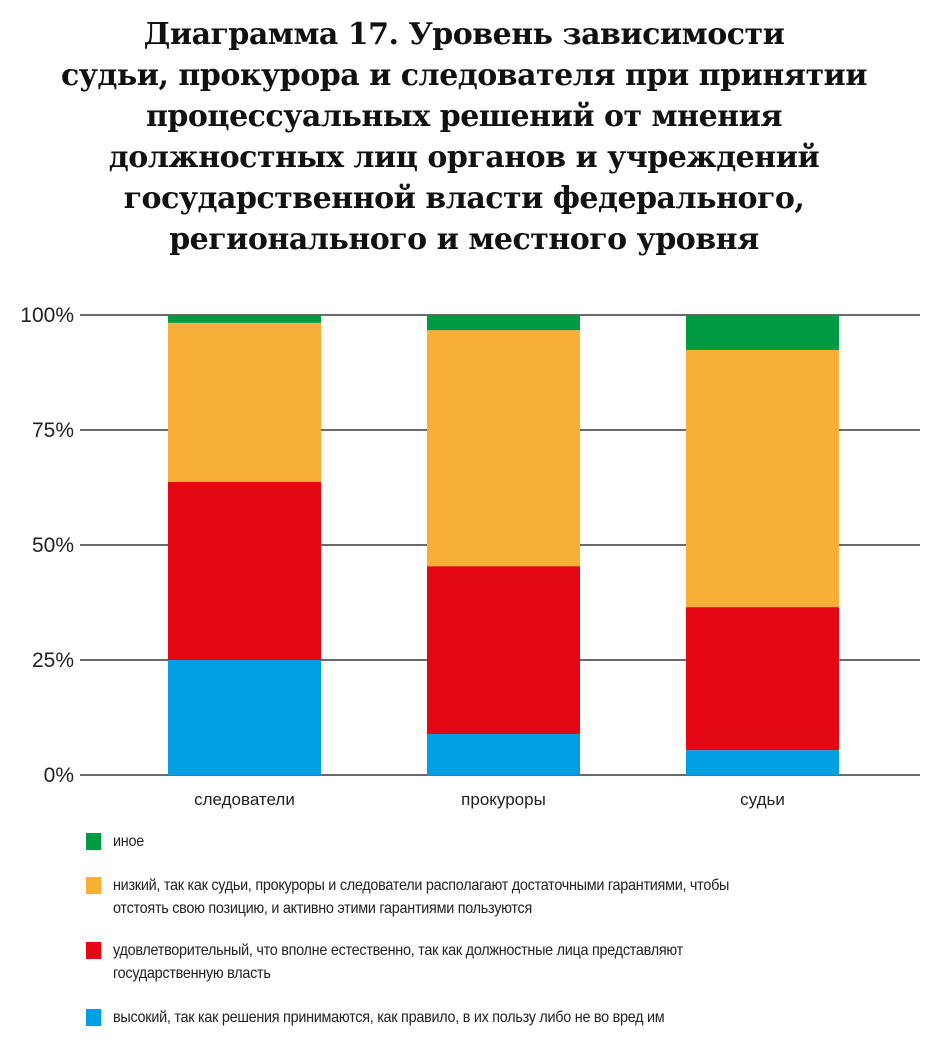  I want to click on title-line: Диаграмма 17. Уровень зависимости, so click(464, 34).